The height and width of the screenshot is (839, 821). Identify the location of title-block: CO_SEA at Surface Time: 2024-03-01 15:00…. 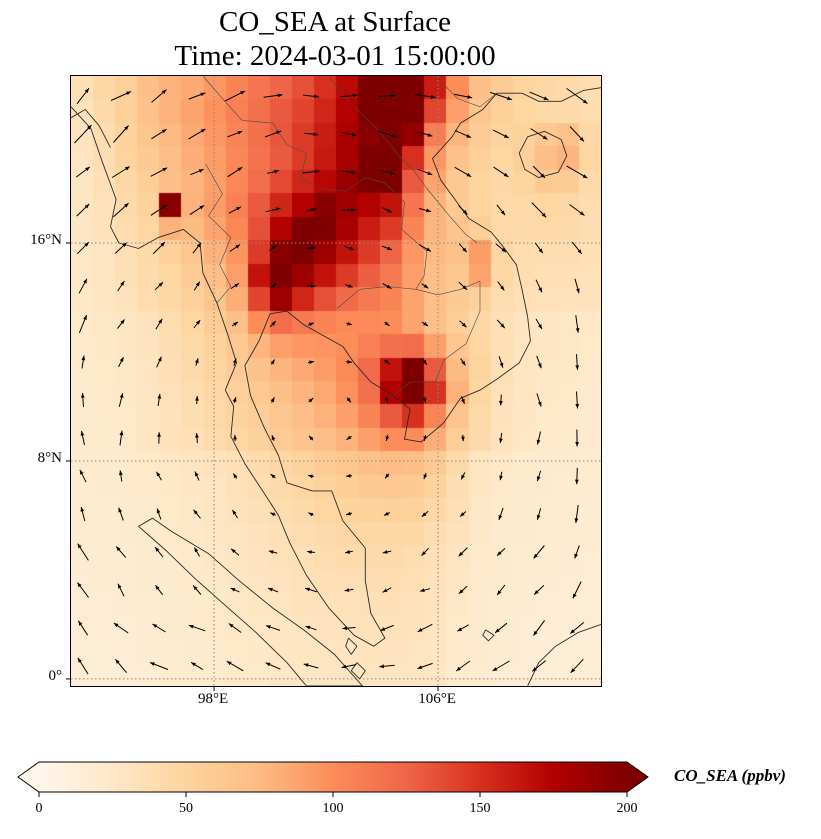
(335, 39).